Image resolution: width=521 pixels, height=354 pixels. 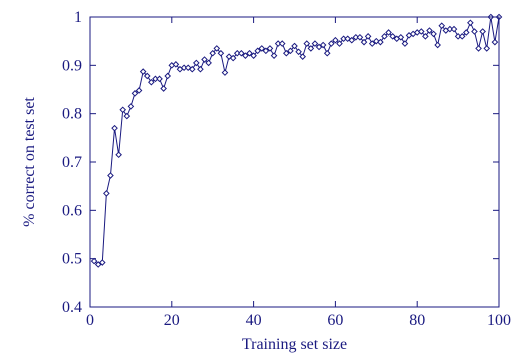 I want to click on x-tick-label: 60, so click(x=335, y=320).